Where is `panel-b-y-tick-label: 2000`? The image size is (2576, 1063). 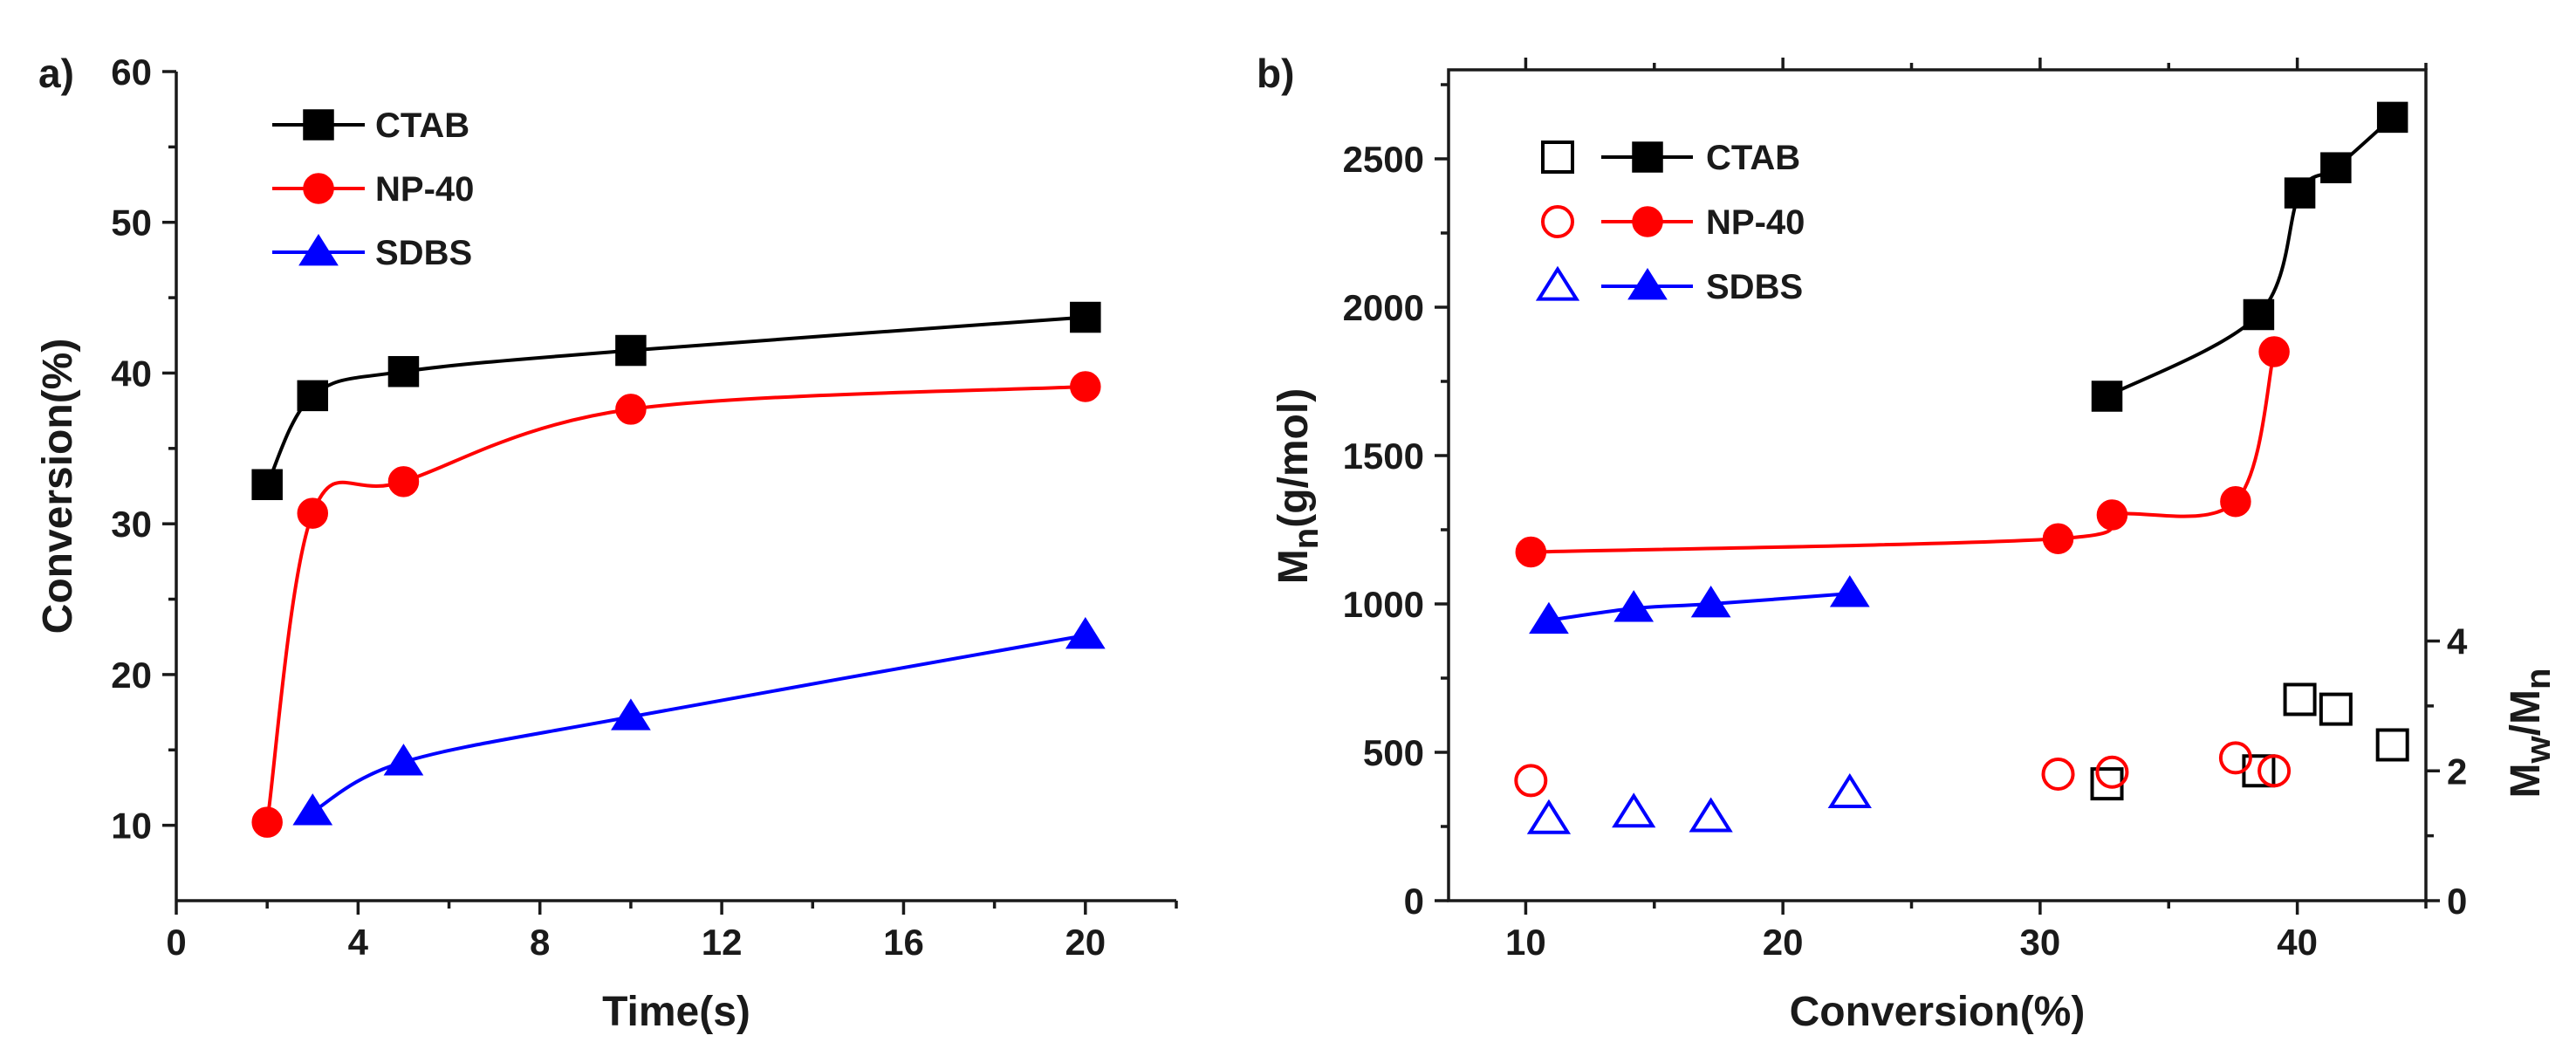
panel-b-y-tick-label: 2000 is located at coordinates (1384, 307).